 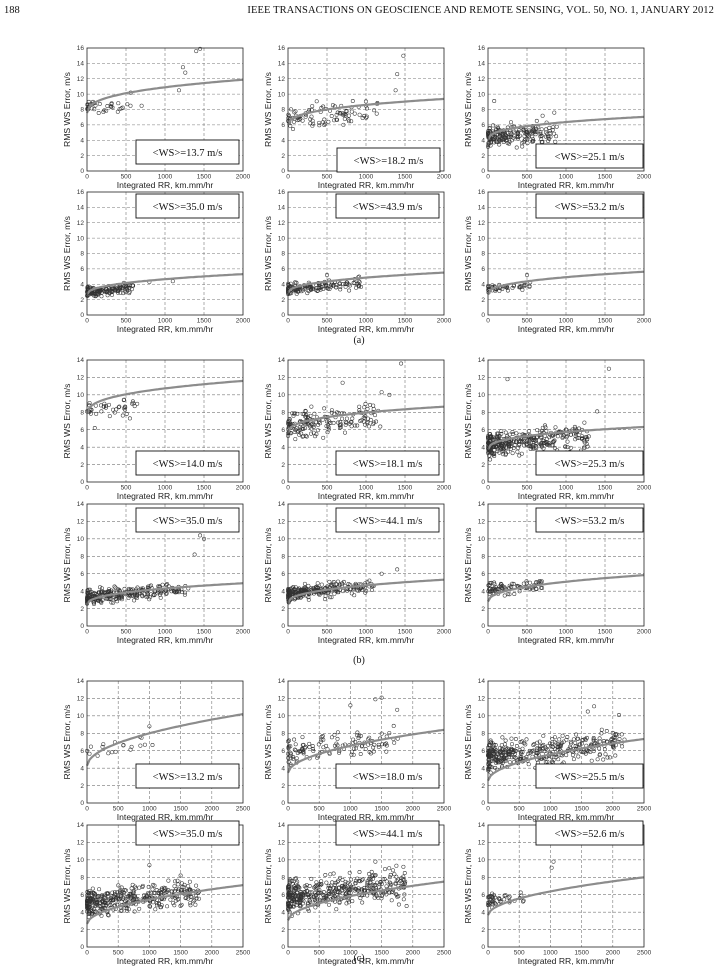 What do you see at coordinates (282, 64) in the screenshot?
I see `y-tick-label: 14` at bounding box center [282, 64].